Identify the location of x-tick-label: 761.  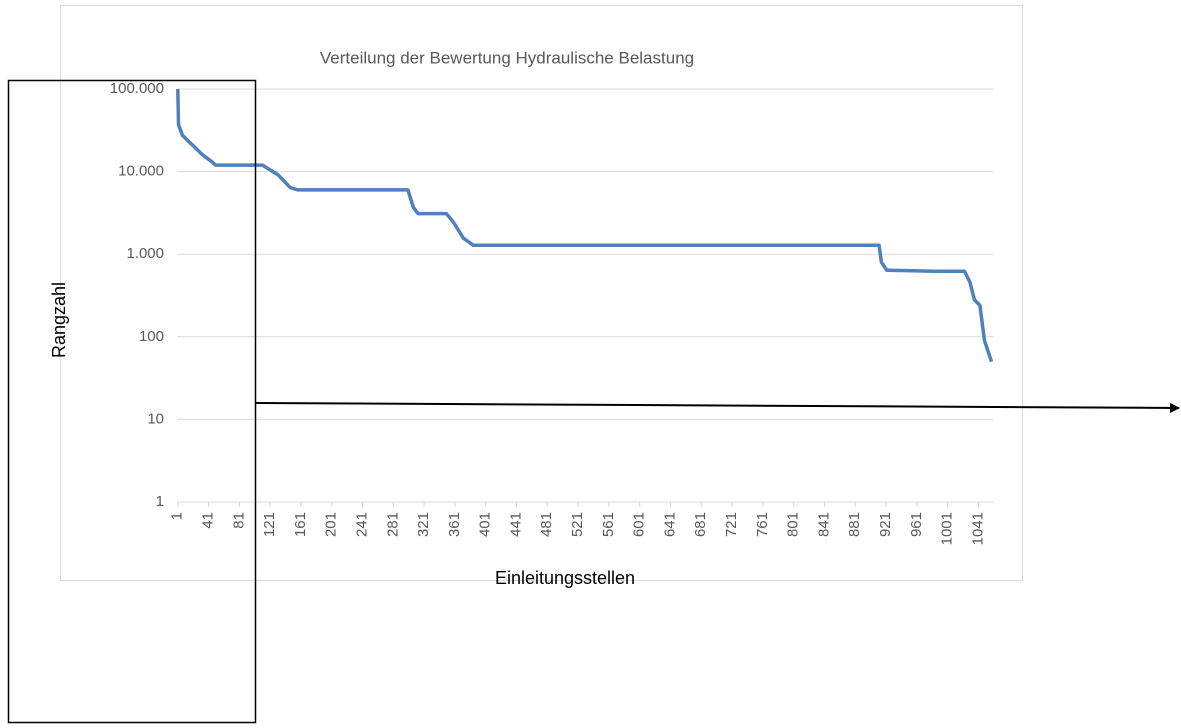
(762, 524).